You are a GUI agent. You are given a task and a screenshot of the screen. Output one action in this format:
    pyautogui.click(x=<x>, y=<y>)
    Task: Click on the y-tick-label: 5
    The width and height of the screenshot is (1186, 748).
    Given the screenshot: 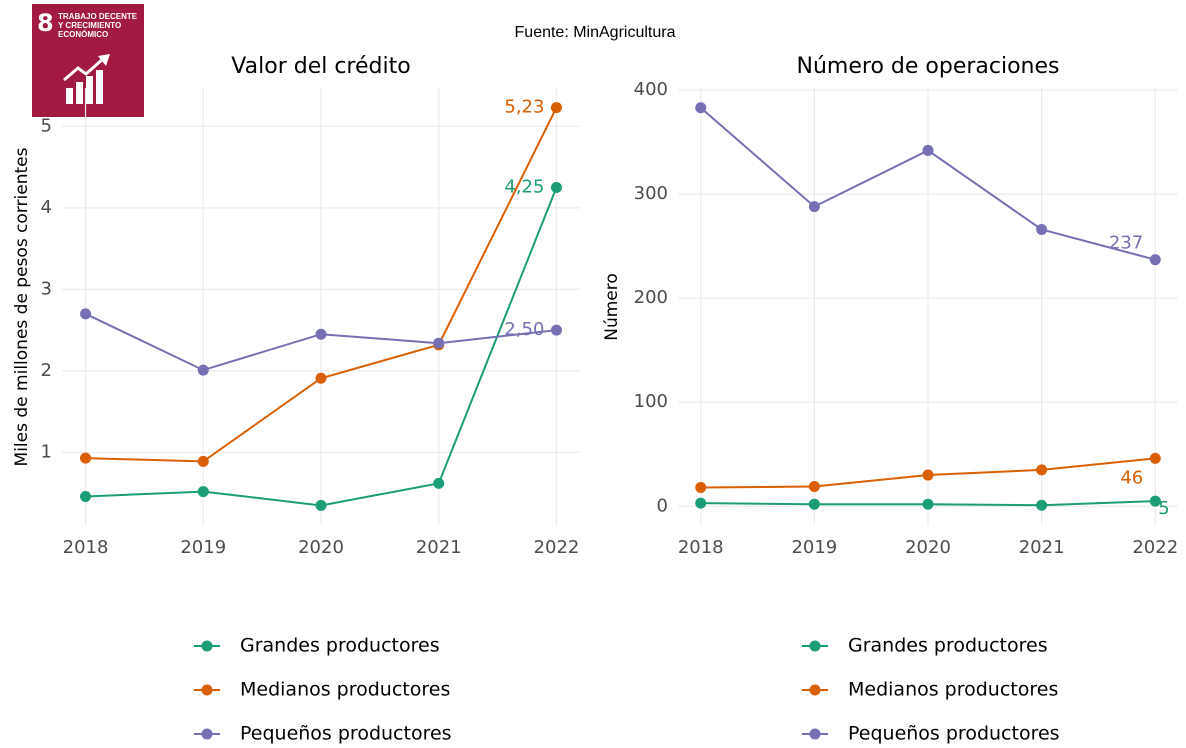 What is the action you would take?
    pyautogui.click(x=46, y=125)
    